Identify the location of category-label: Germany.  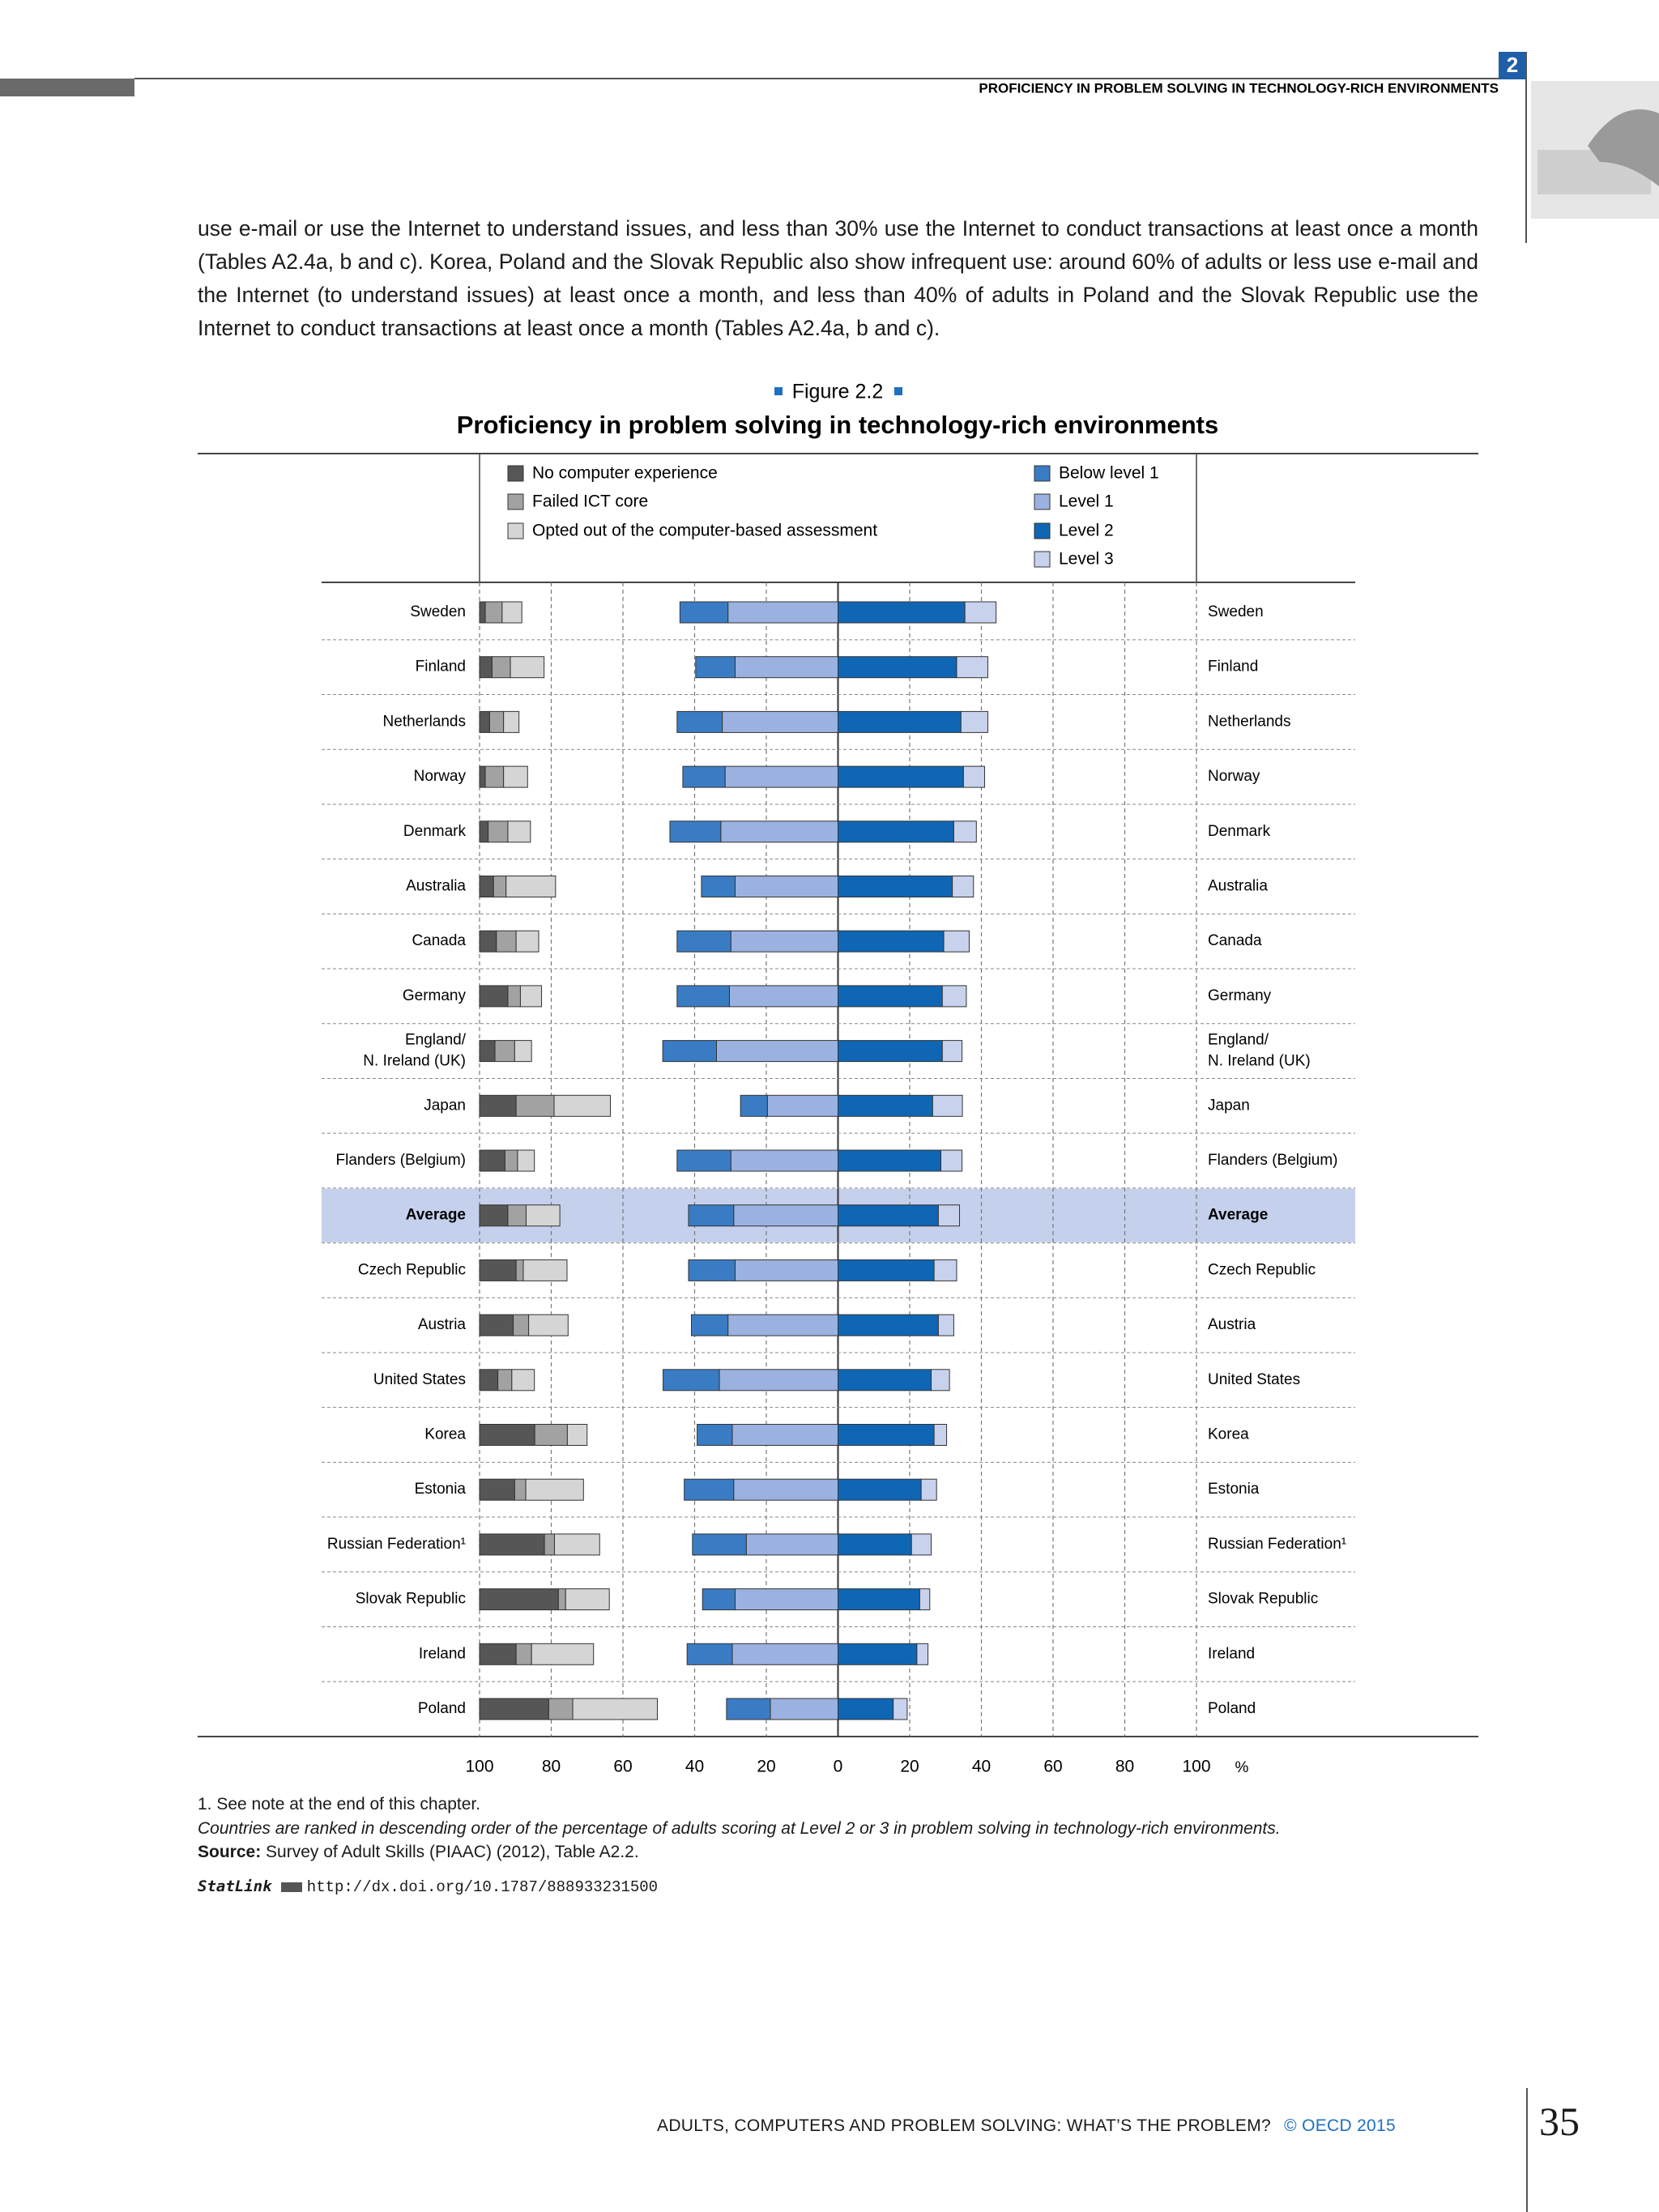
(435, 996).